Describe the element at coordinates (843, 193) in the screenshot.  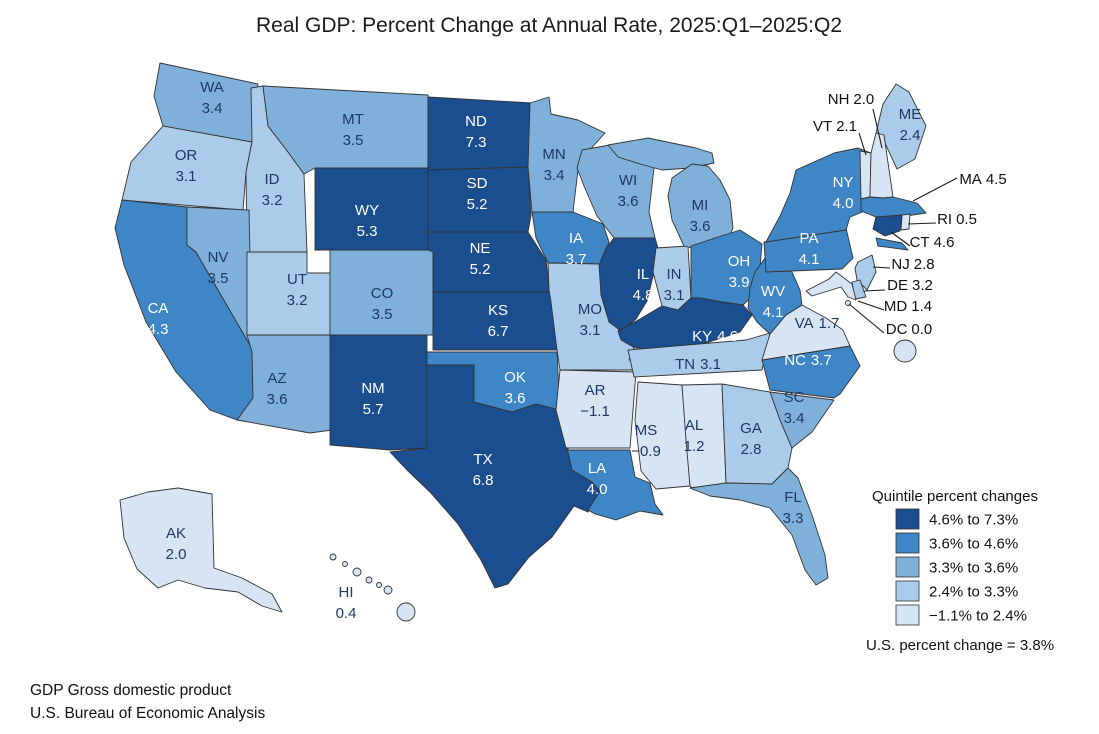
I see `state-label-ny: NY 4.0` at that location.